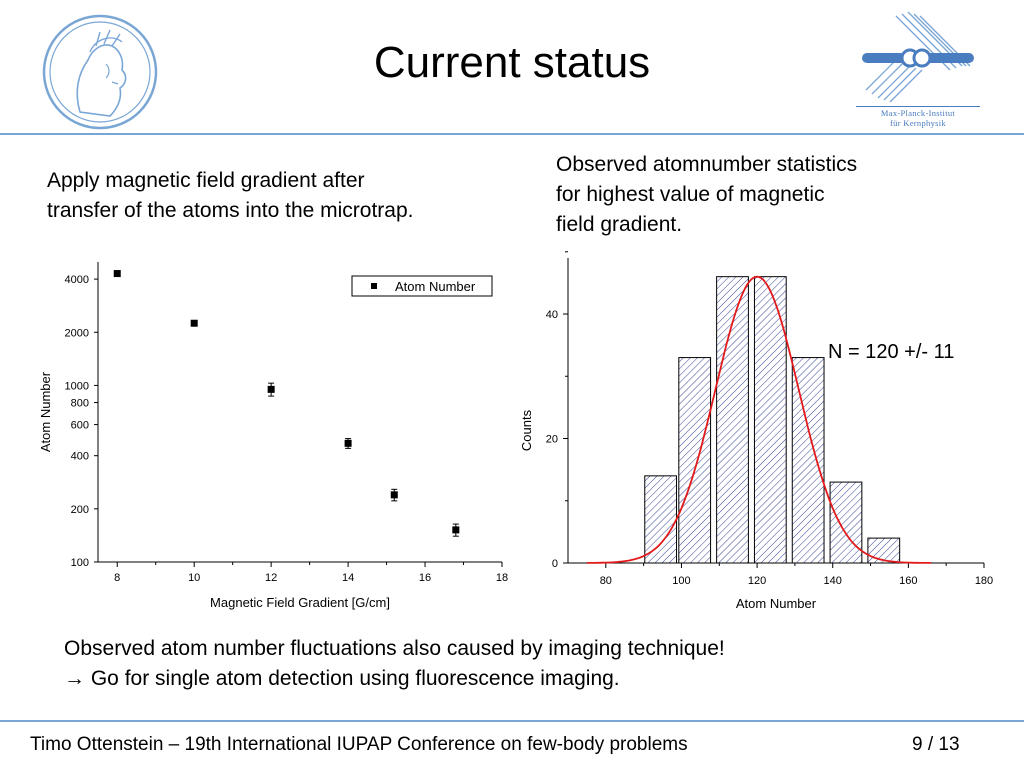 This screenshot has width=1024, height=768. I want to click on institute-label-line: Max-Planck-Institut, so click(918, 113).